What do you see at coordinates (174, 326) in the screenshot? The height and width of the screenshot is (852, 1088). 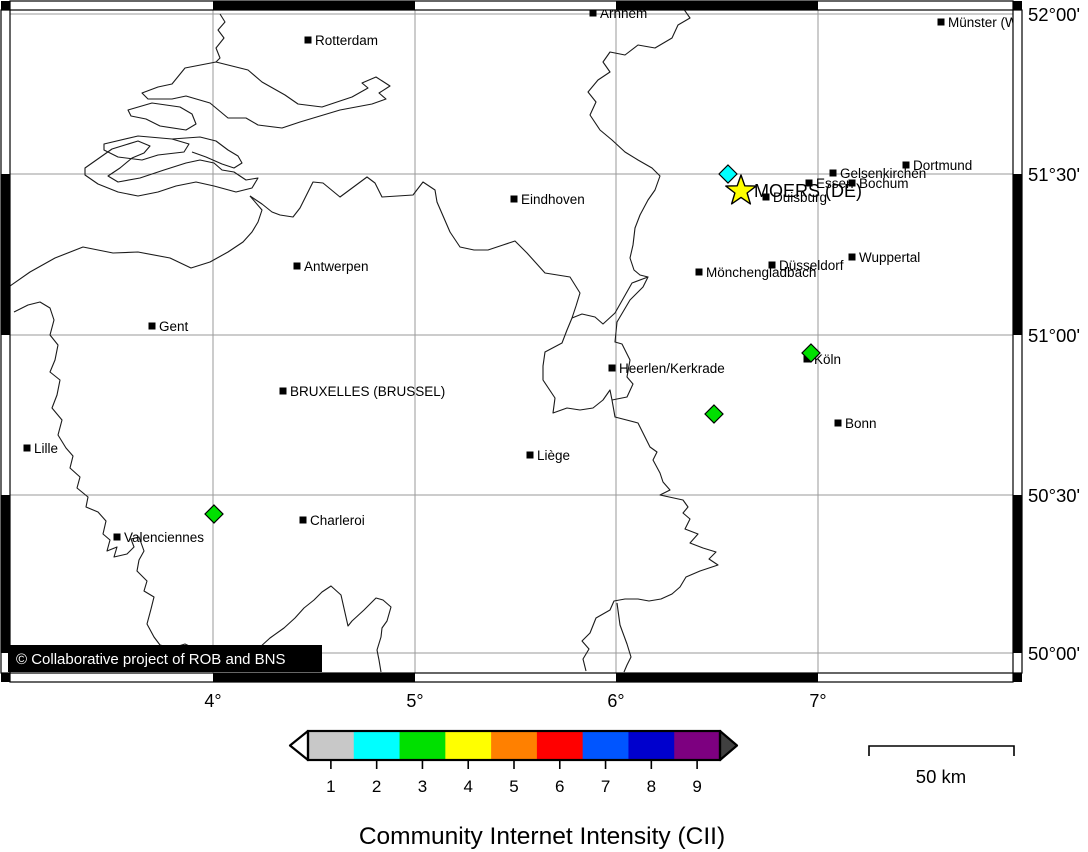 I see `city-label: Gent` at bounding box center [174, 326].